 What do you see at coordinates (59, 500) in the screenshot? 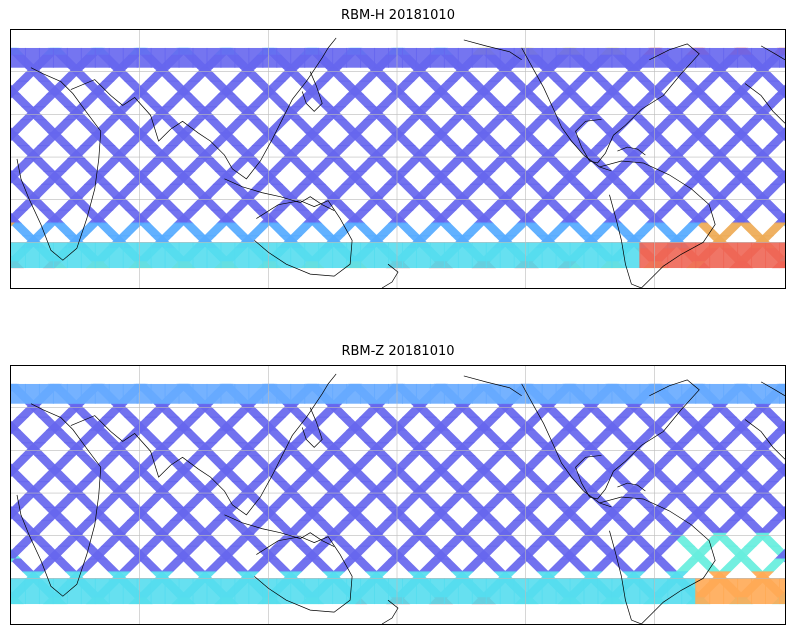
I see `coastline-africa` at bounding box center [59, 500].